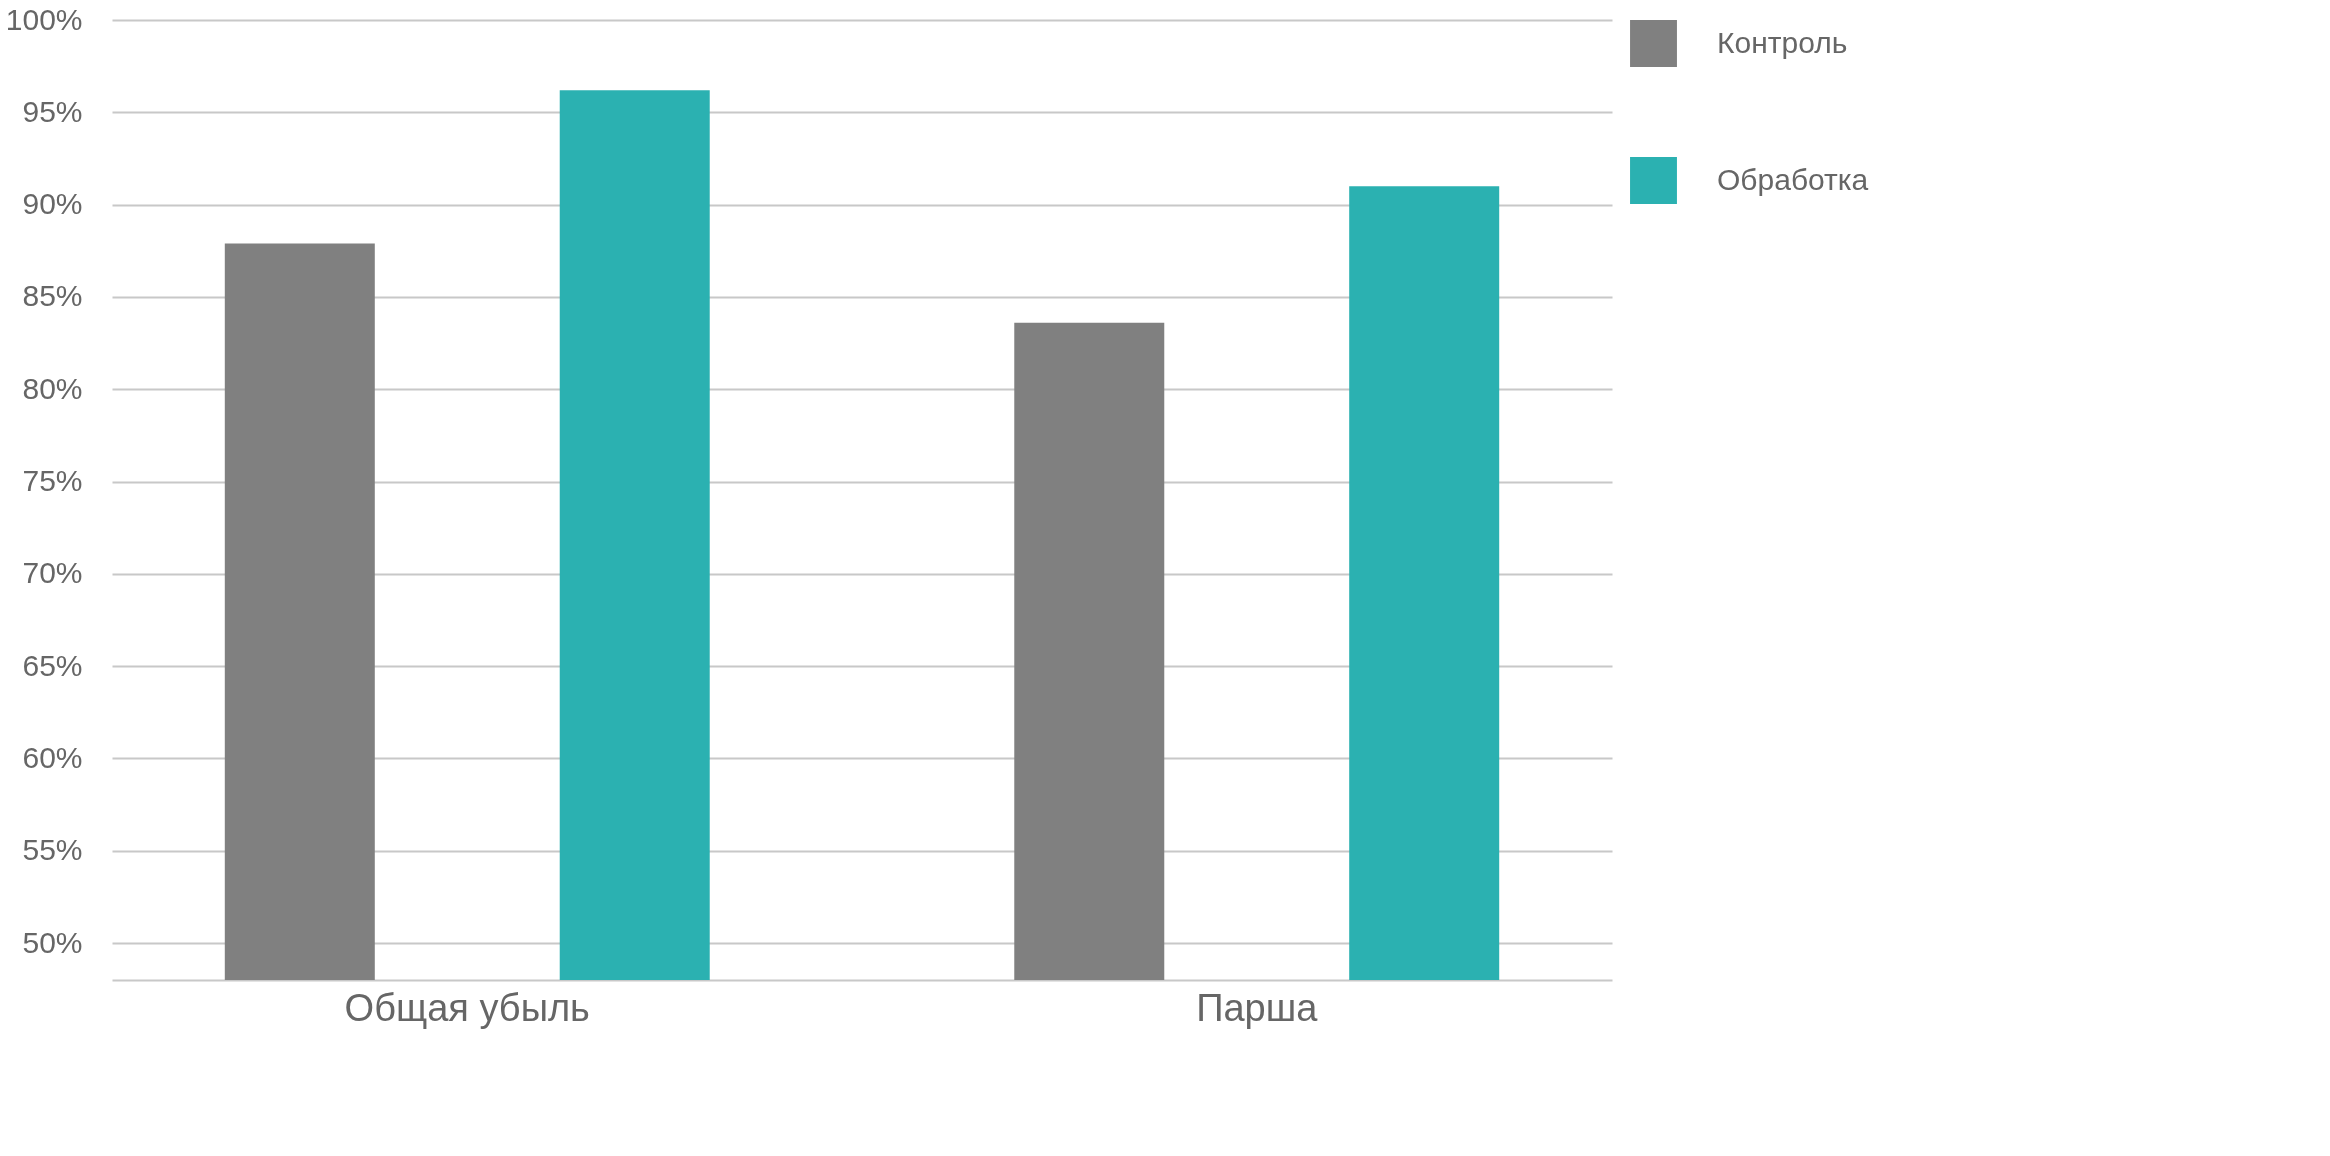  What do you see at coordinates (52, 204) in the screenshot?
I see `y-tick-label: 90%` at bounding box center [52, 204].